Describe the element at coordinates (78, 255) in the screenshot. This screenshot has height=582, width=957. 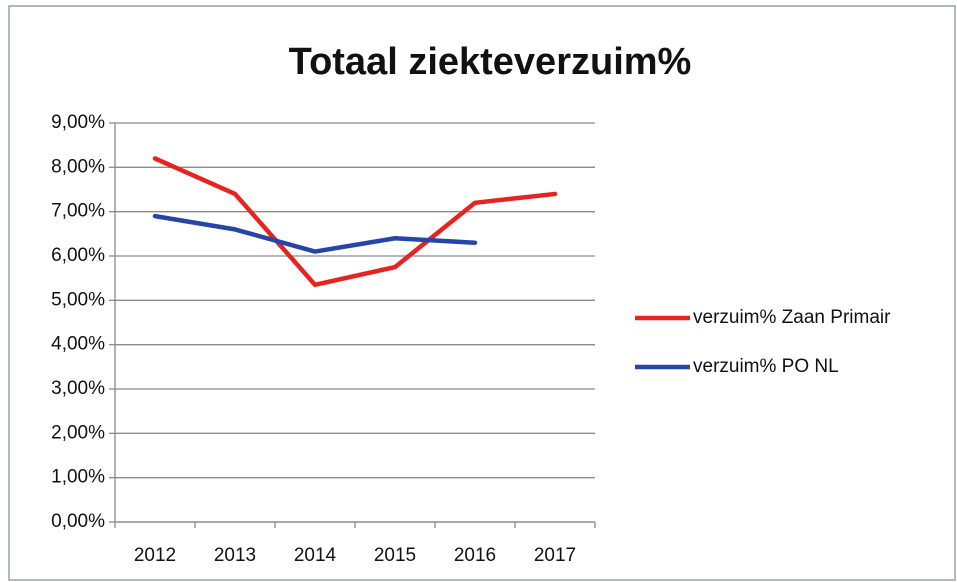
I see `y-tick-label: 6,00%` at that location.